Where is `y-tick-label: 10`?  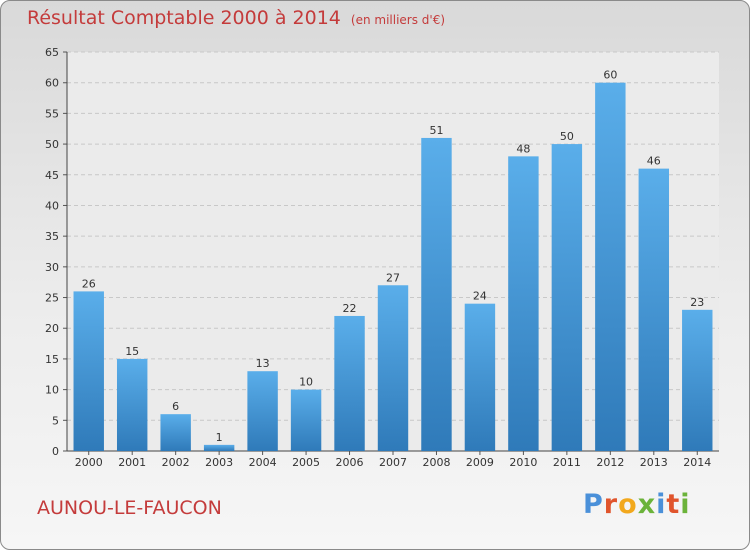
y-tick-label: 10 is located at coordinates (52, 390).